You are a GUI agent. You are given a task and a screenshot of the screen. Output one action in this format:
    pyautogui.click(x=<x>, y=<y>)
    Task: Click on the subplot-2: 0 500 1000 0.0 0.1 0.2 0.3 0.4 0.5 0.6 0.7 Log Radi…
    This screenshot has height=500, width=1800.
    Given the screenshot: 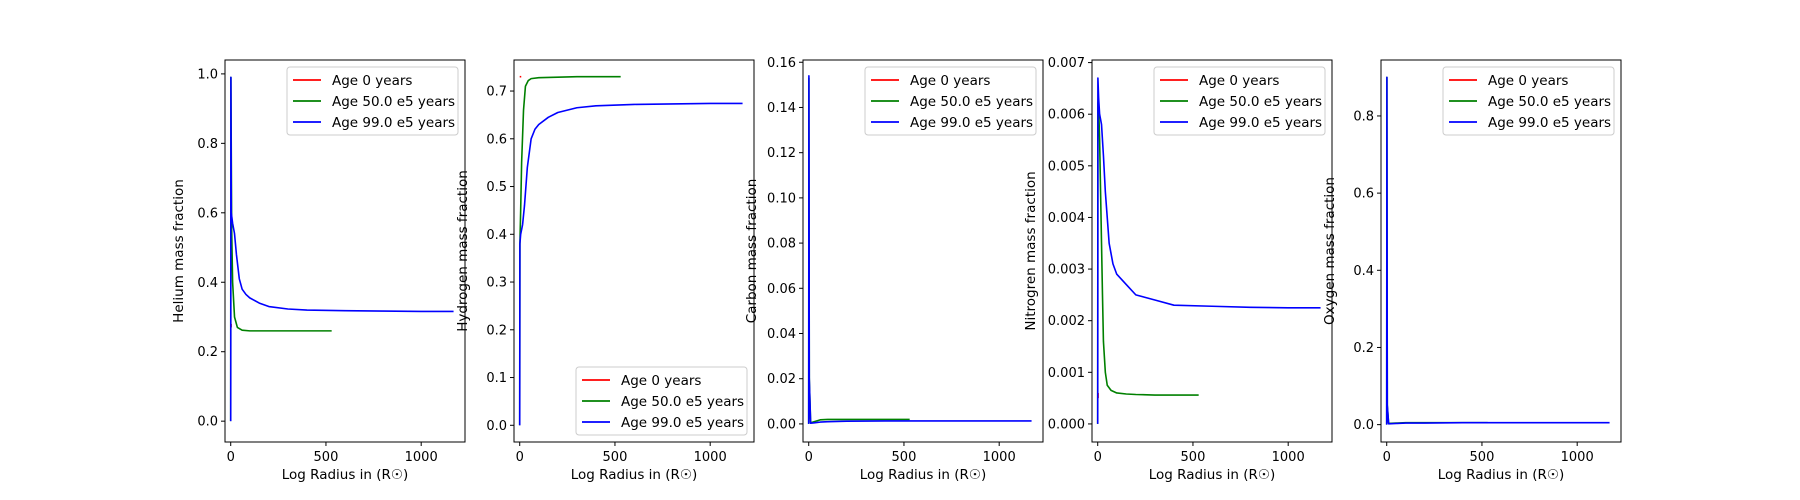 What is the action you would take?
    pyautogui.click(x=605, y=271)
    